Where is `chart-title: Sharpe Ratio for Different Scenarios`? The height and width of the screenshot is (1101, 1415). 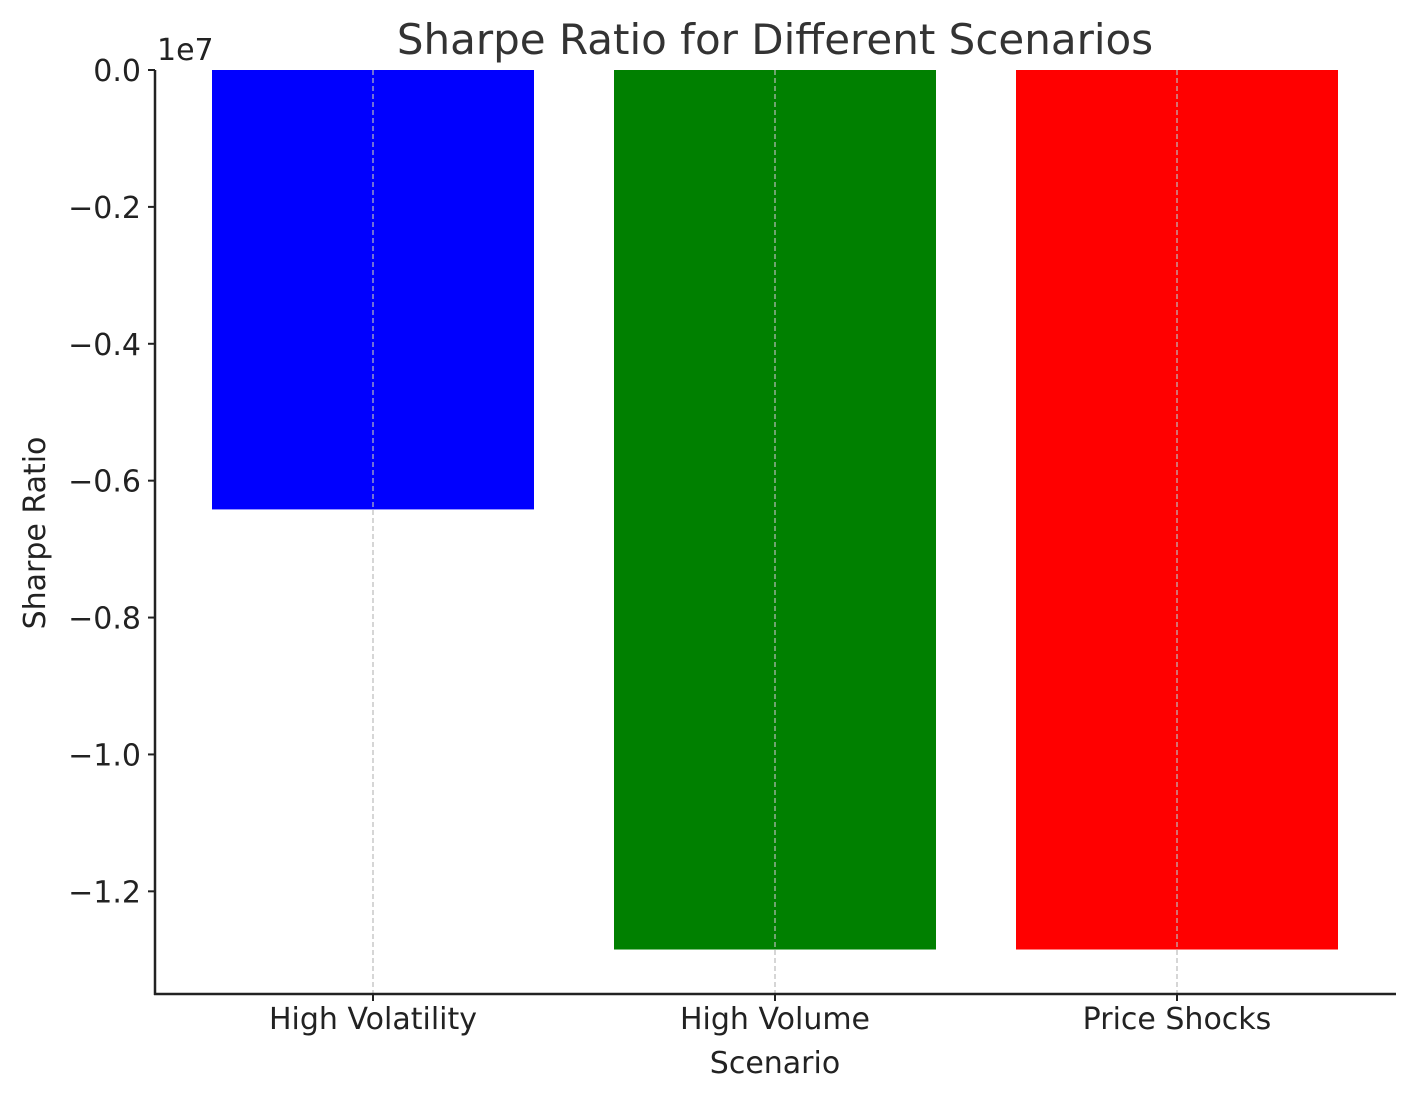 chart-title: Sharpe Ratio for Different Scenarios is located at coordinates (775, 39).